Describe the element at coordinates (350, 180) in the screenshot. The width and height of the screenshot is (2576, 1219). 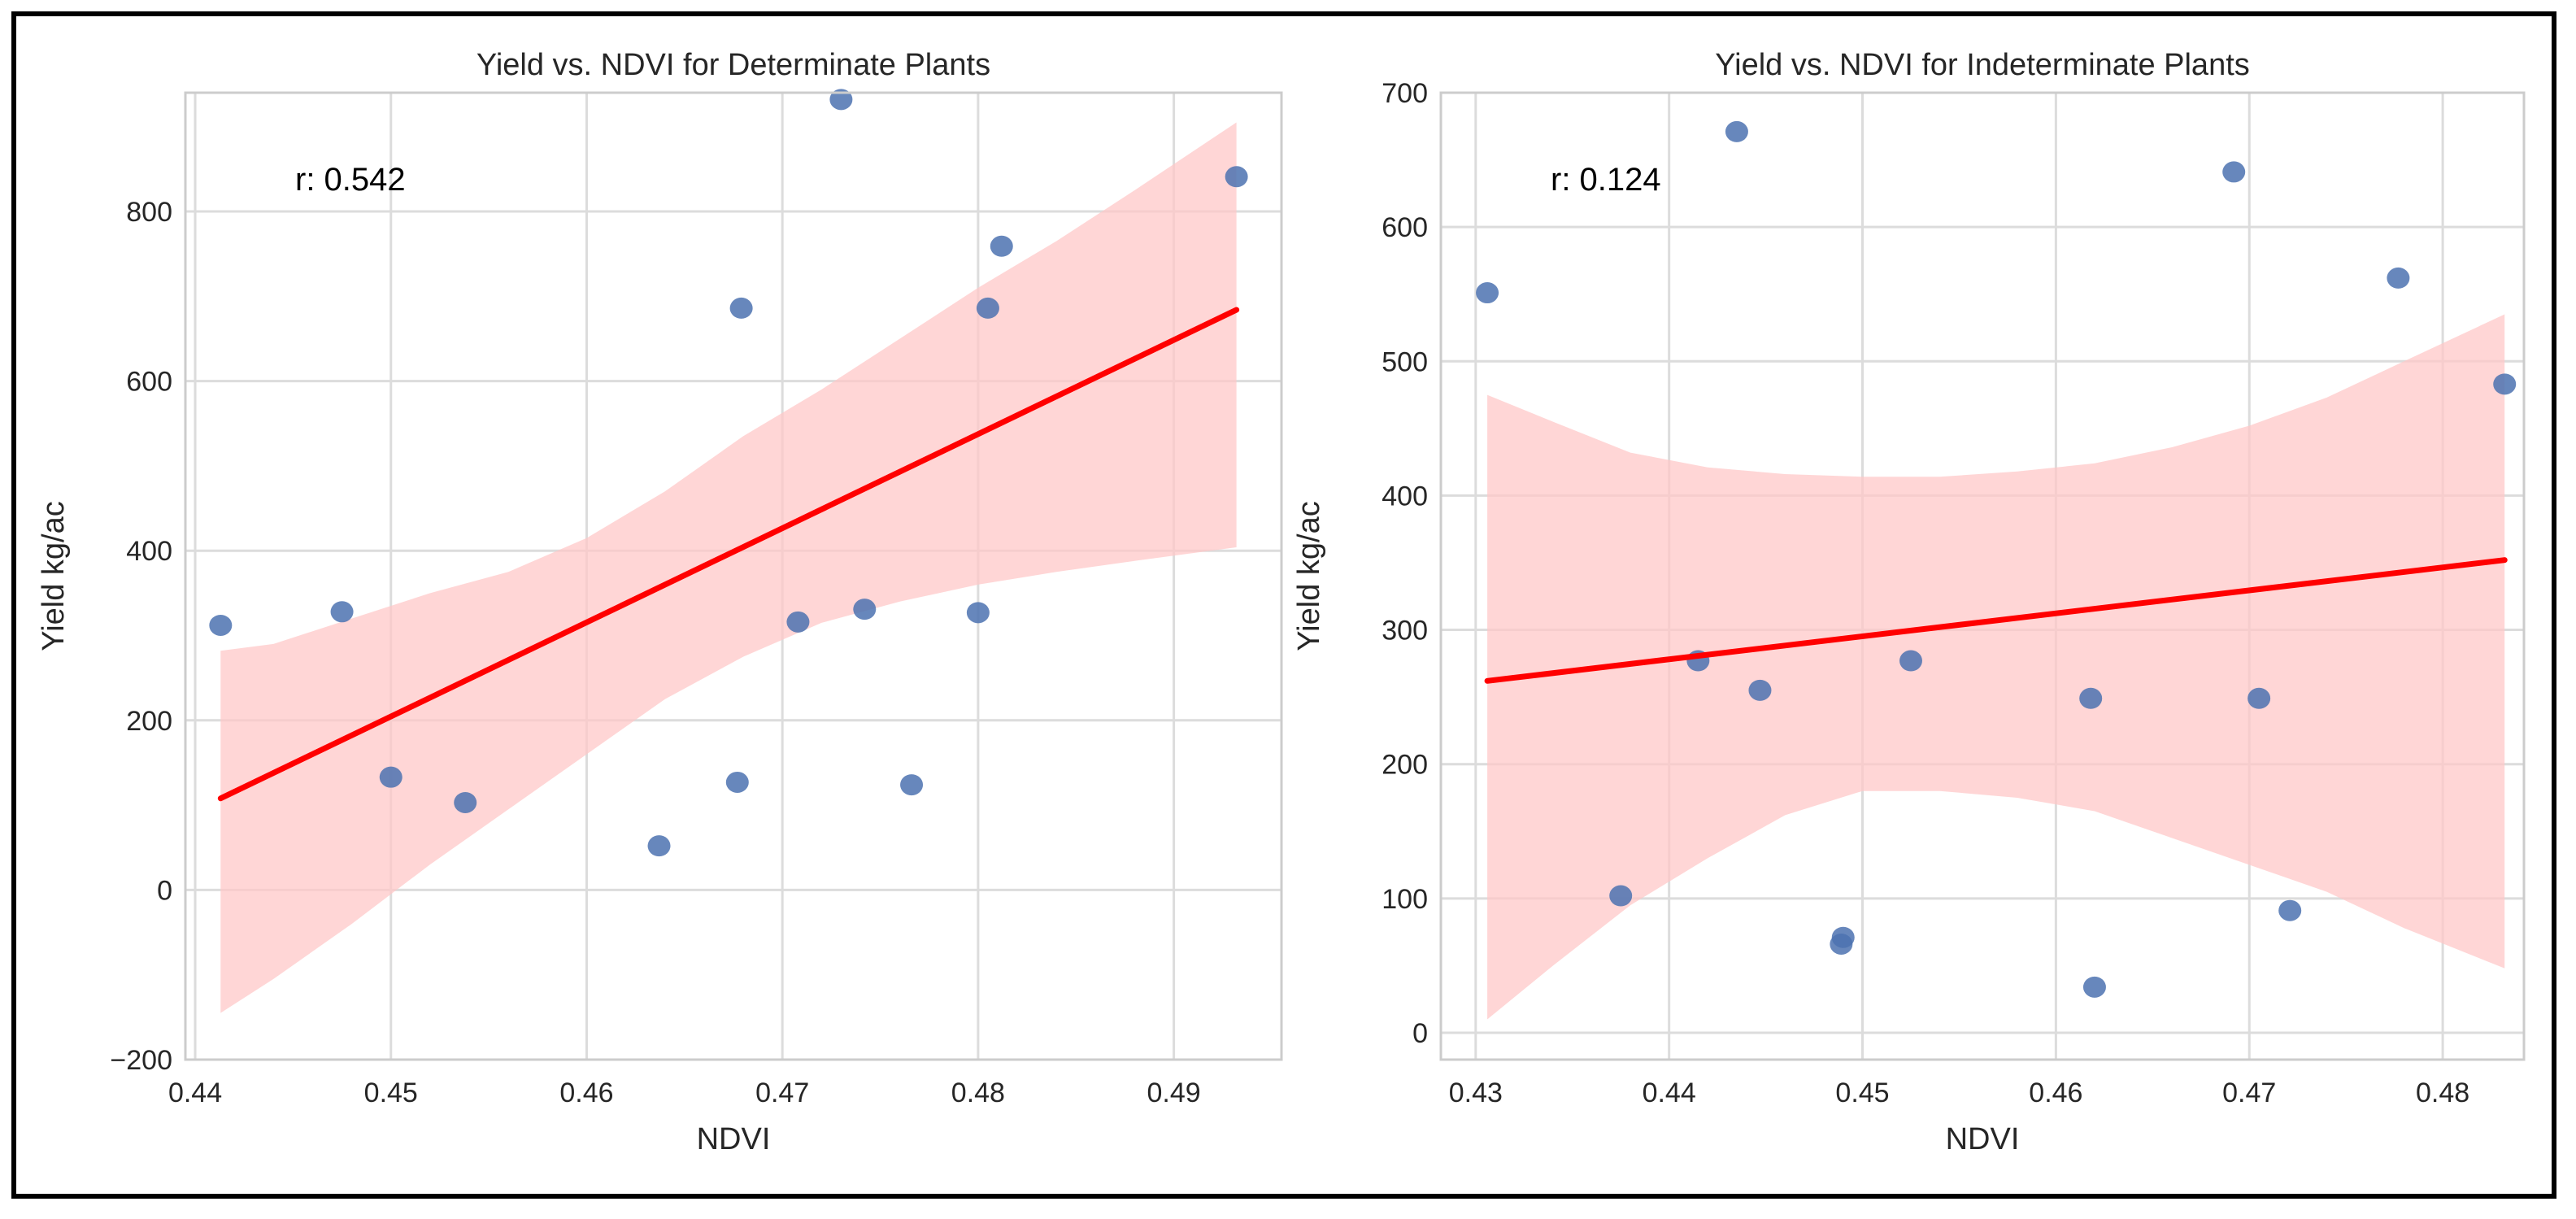
I see `correlation-annotation: r: 0.542` at that location.